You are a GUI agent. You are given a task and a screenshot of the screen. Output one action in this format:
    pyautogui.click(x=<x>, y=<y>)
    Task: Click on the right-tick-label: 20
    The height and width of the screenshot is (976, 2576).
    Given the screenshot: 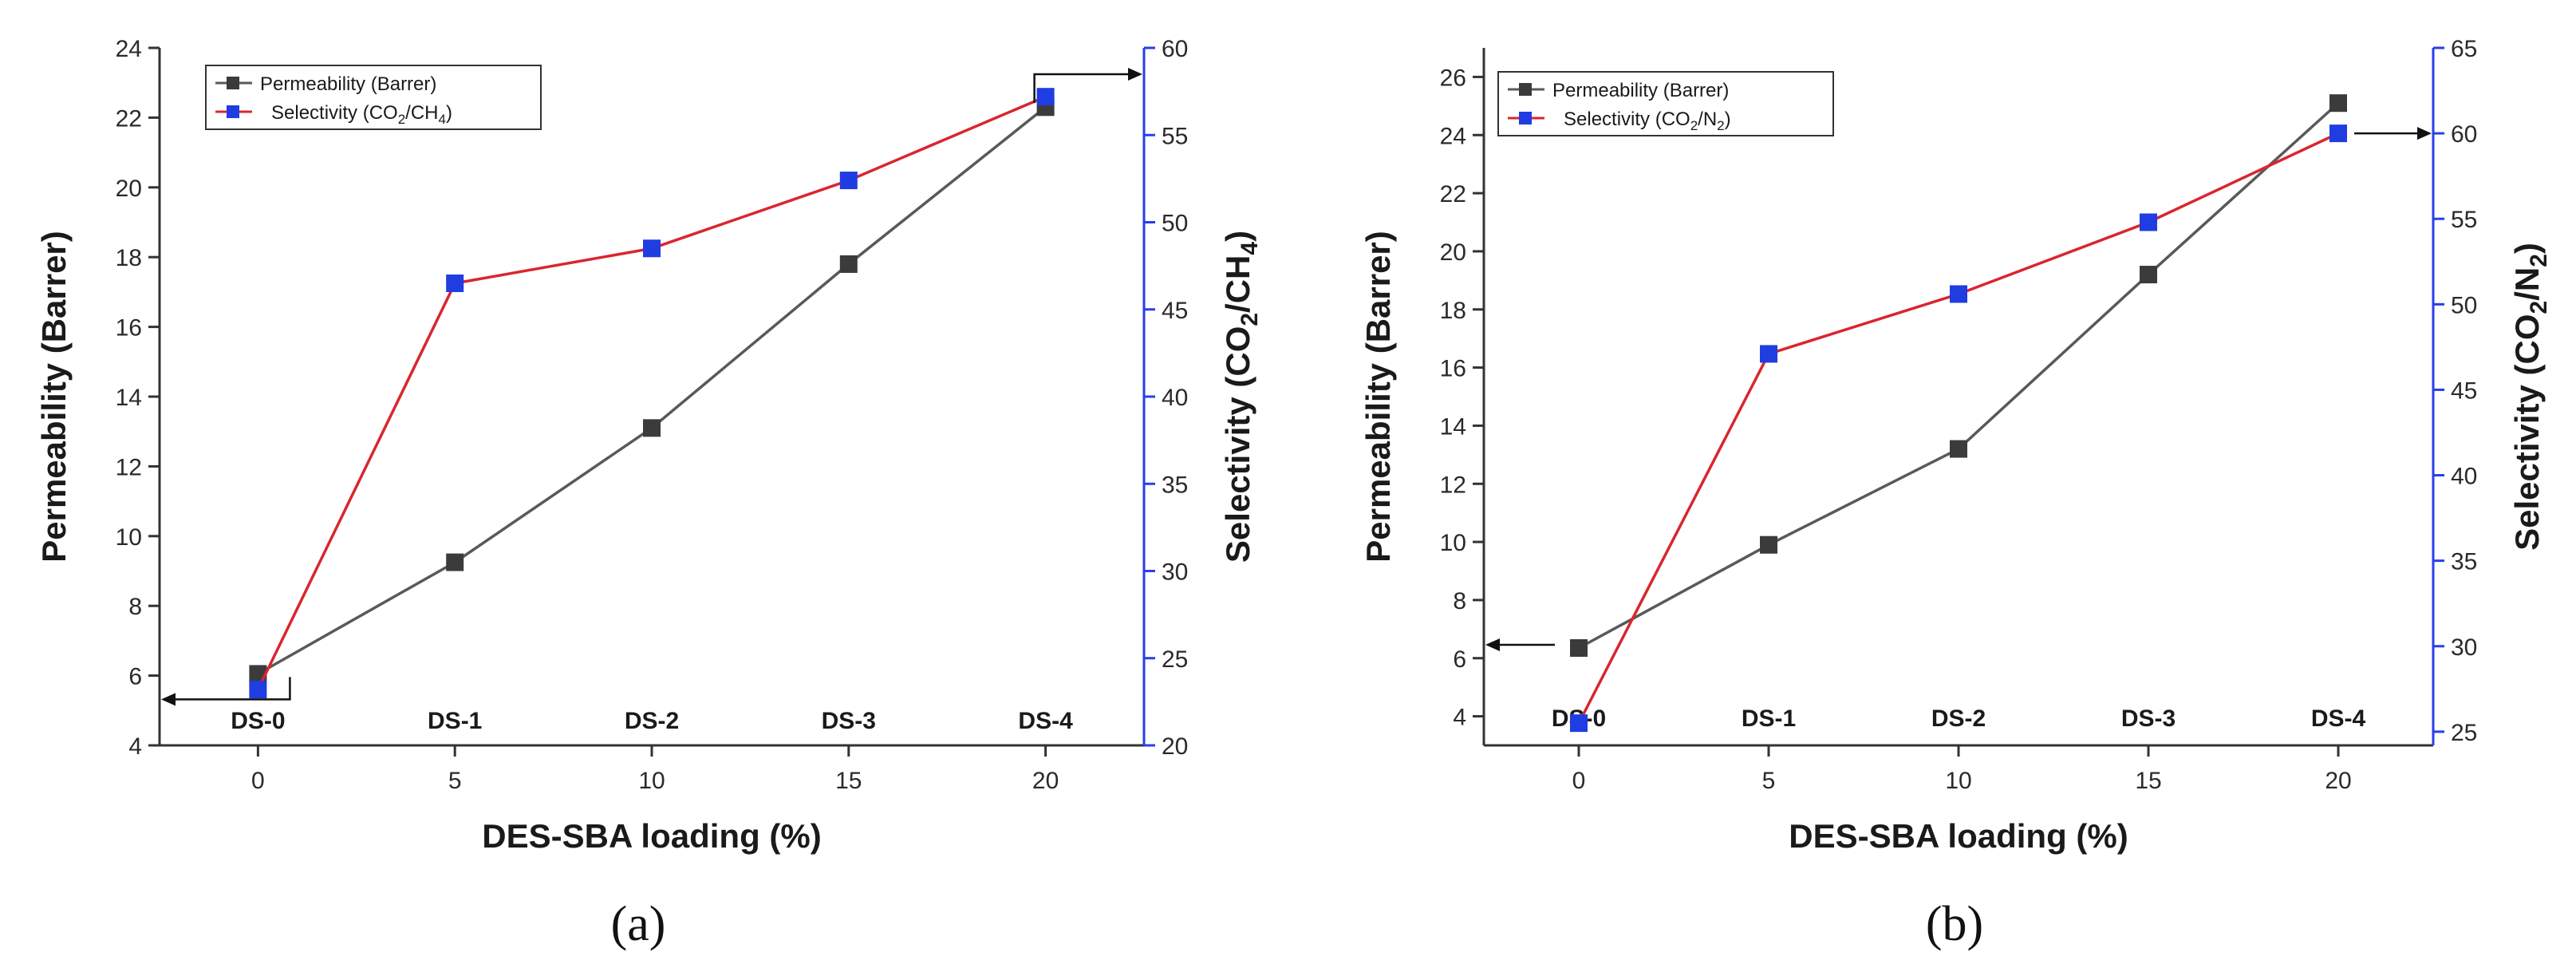 What is the action you would take?
    pyautogui.click(x=1175, y=746)
    